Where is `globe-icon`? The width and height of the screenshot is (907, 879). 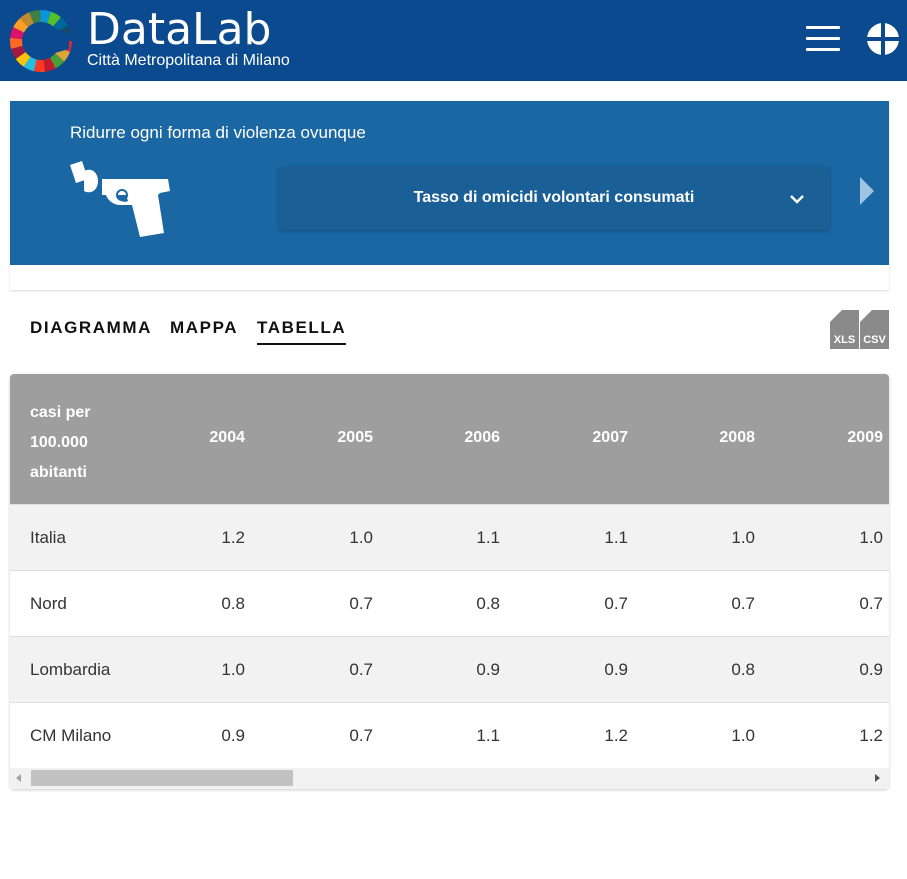 globe-icon is located at coordinates (883, 39).